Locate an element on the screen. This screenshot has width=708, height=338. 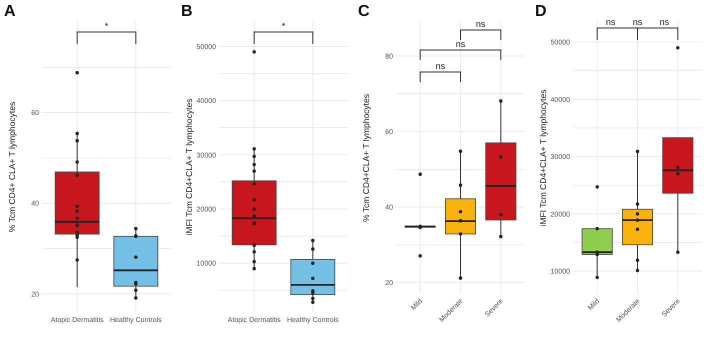
chart-title: A is located at coordinates (10, 11).